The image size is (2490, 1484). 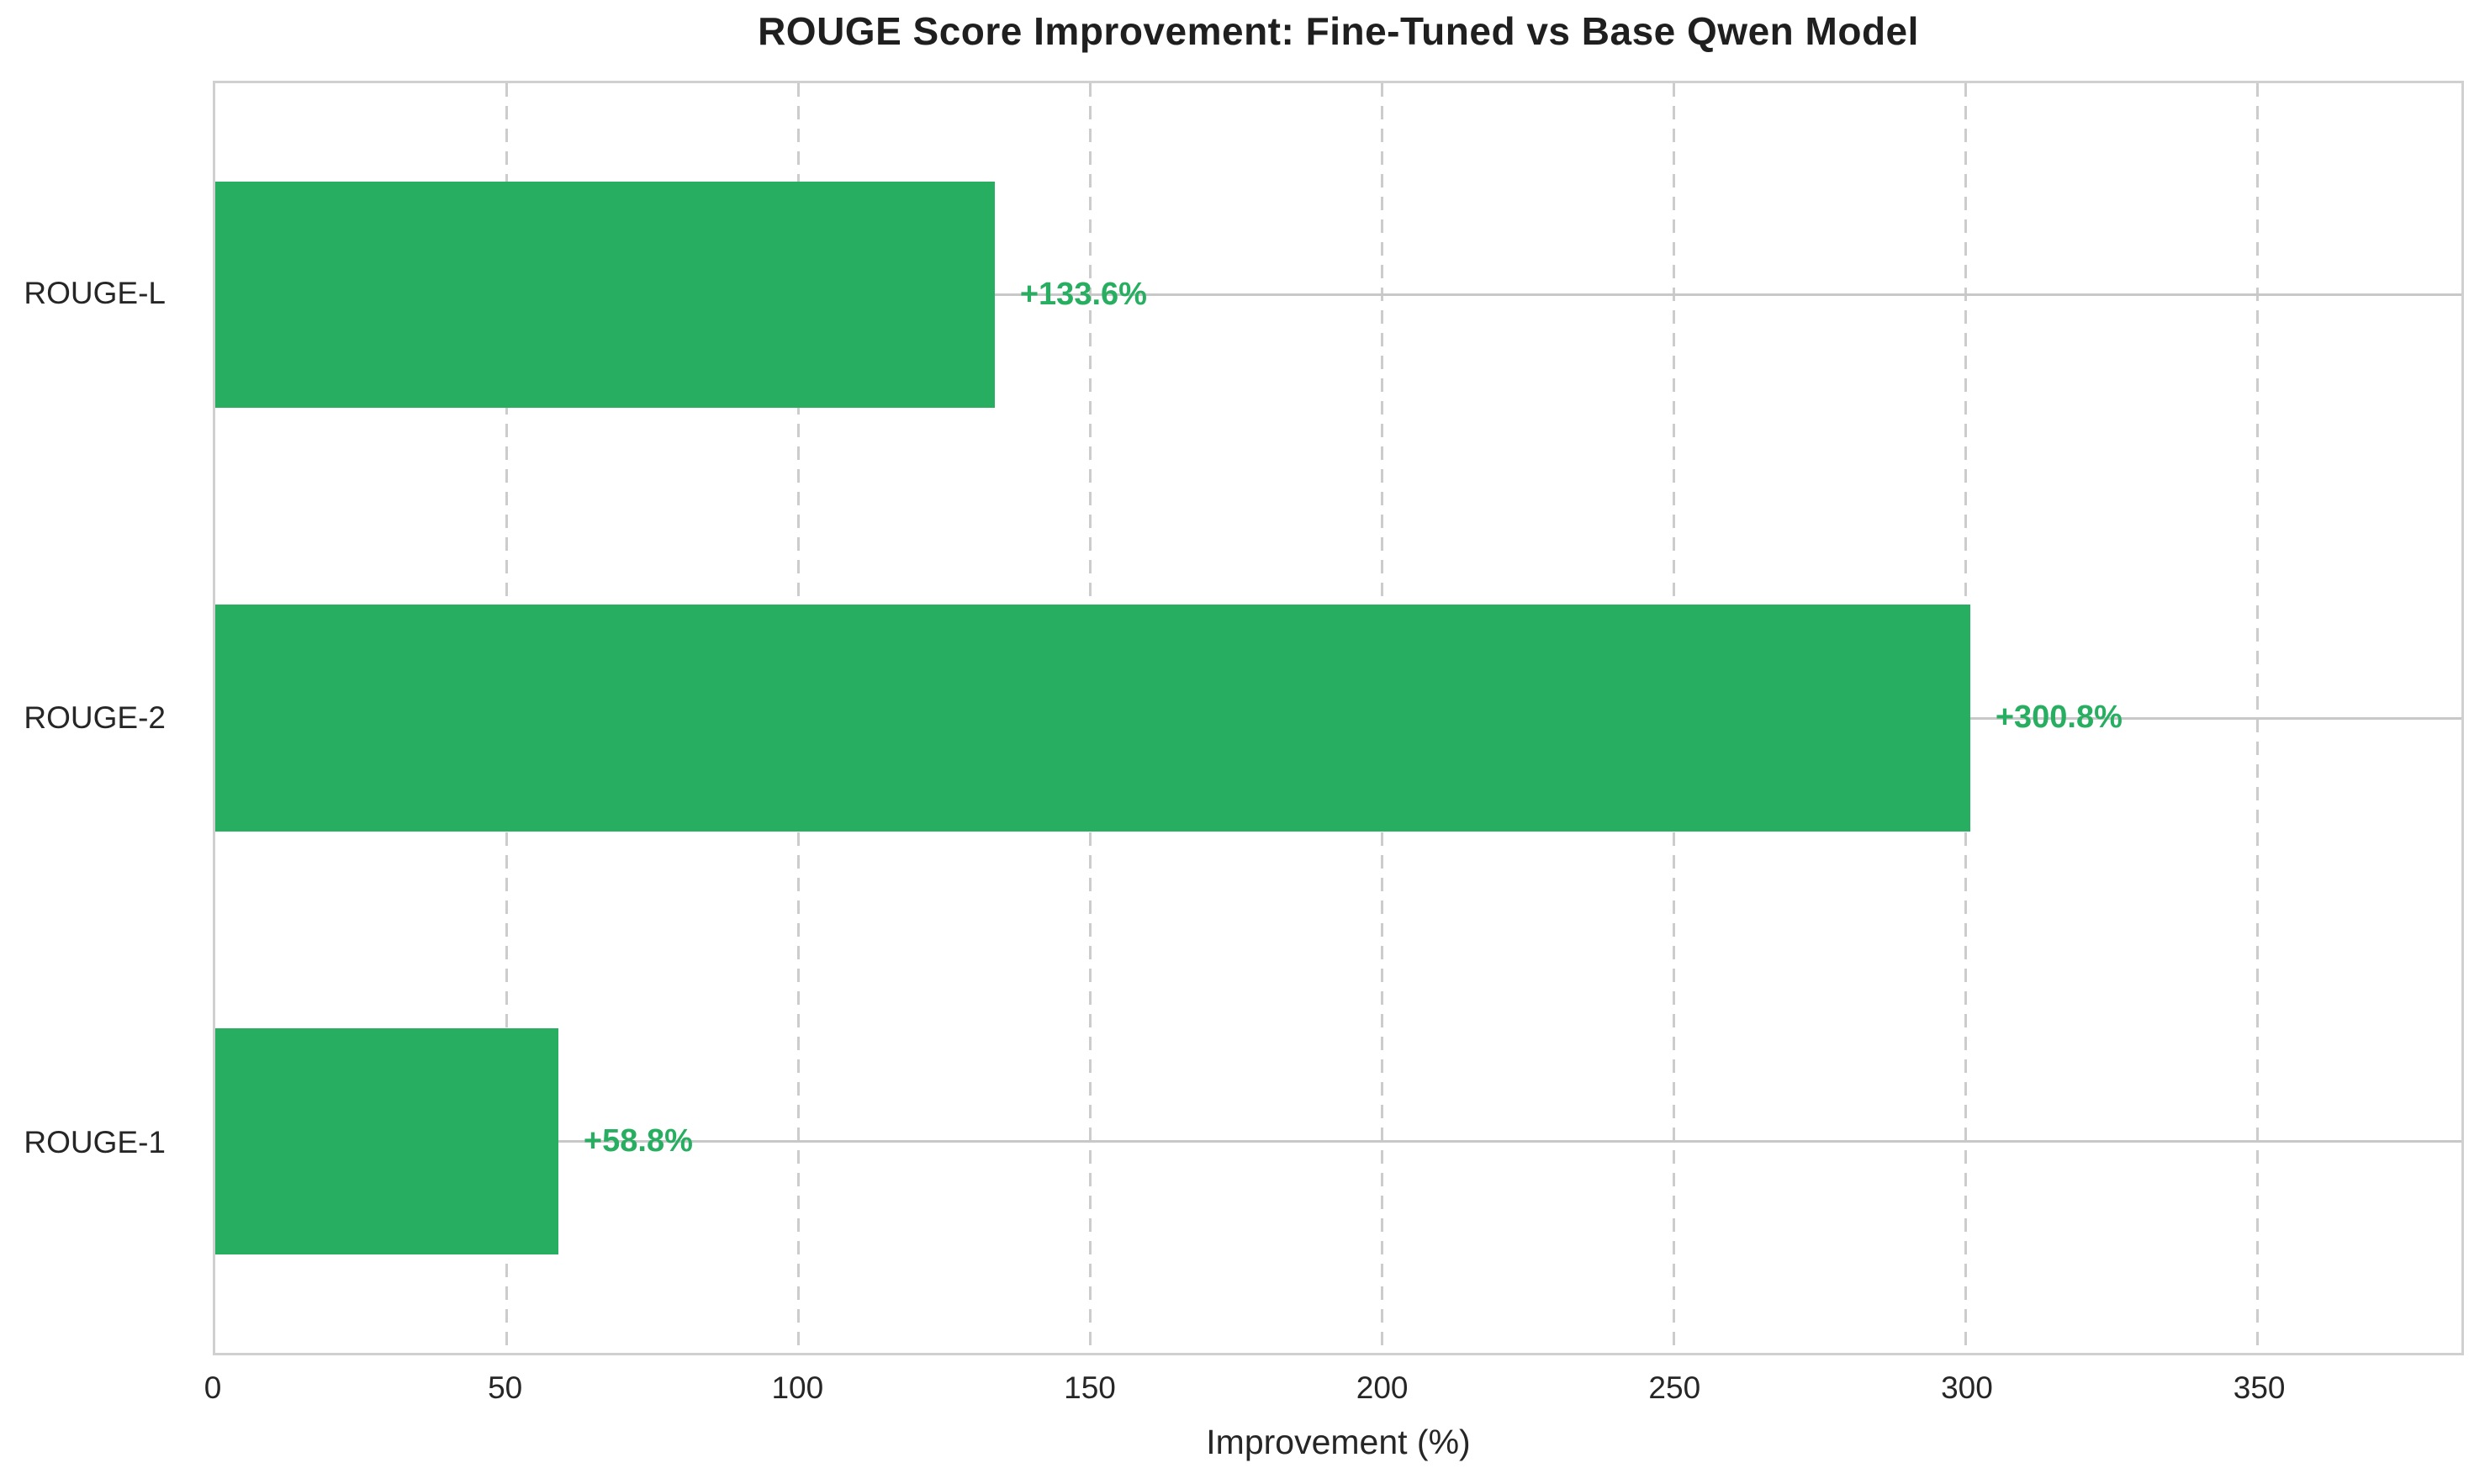 What do you see at coordinates (797, 1387) in the screenshot?
I see `x-tick-label: 100` at bounding box center [797, 1387].